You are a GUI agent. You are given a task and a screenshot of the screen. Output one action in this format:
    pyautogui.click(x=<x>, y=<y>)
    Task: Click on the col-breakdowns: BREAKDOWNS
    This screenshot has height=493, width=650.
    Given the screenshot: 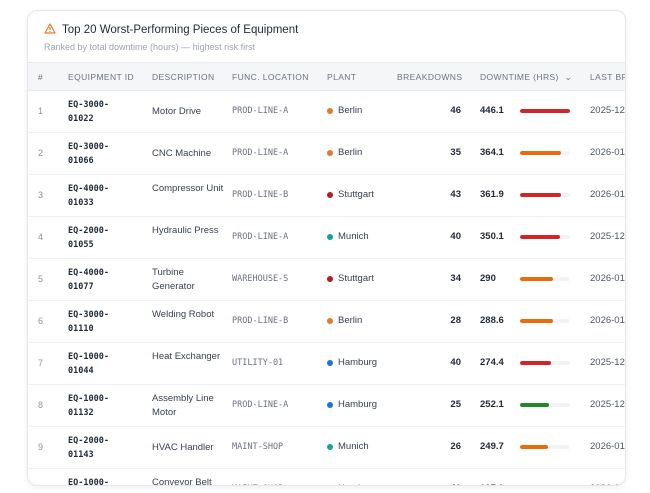 What is the action you would take?
    pyautogui.click(x=430, y=77)
    